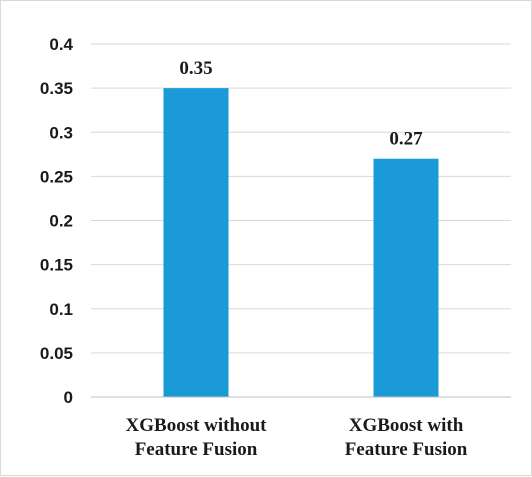 The width and height of the screenshot is (532, 477). Describe the element at coordinates (56, 265) in the screenshot. I see `y-tick-label: 0.15` at that location.